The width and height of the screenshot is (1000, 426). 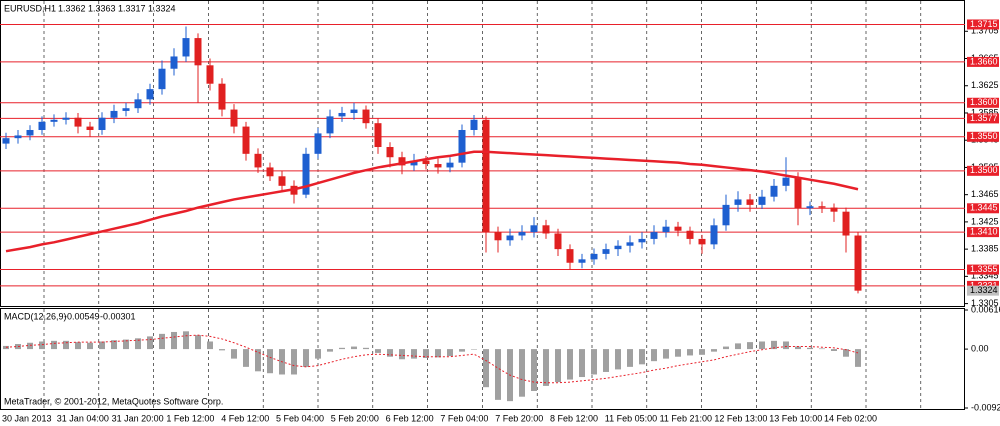 I want to click on price-label-box, so click(x=983, y=290).